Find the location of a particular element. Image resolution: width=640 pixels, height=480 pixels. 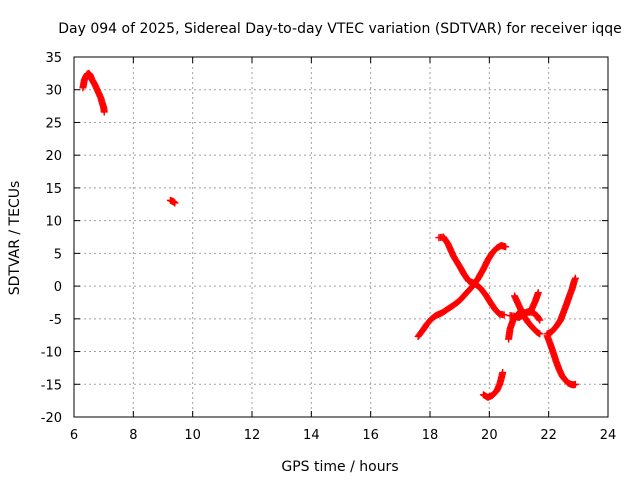

x-tick-label: 6 is located at coordinates (74, 435).